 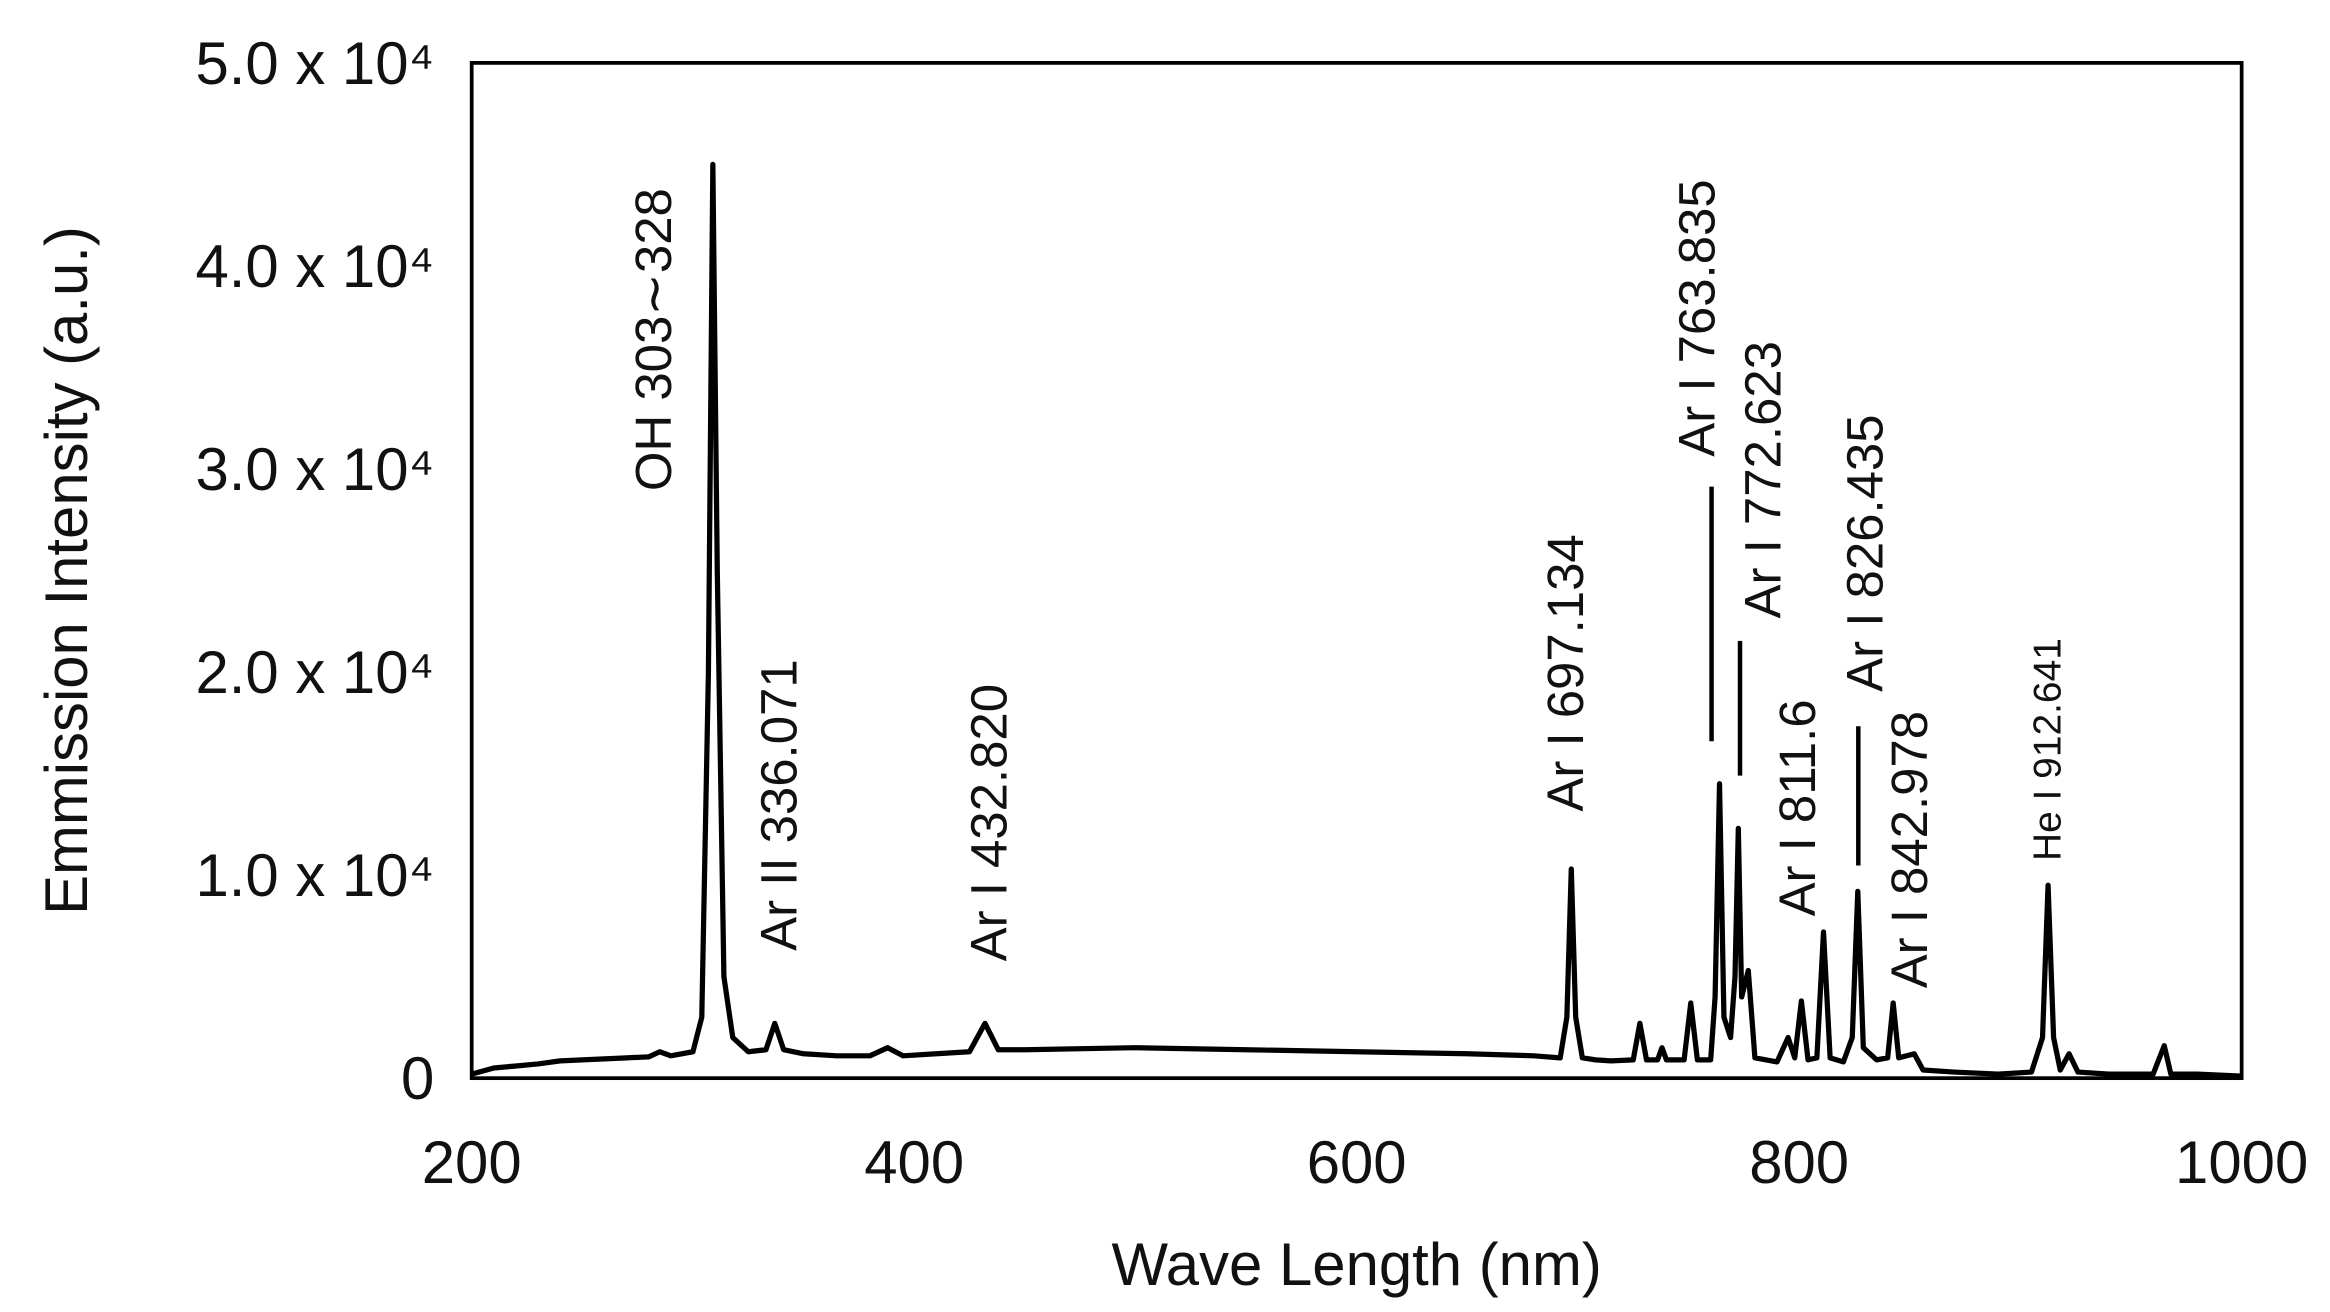 I want to click on y-tick-label: 0, so click(x=417, y=1078).